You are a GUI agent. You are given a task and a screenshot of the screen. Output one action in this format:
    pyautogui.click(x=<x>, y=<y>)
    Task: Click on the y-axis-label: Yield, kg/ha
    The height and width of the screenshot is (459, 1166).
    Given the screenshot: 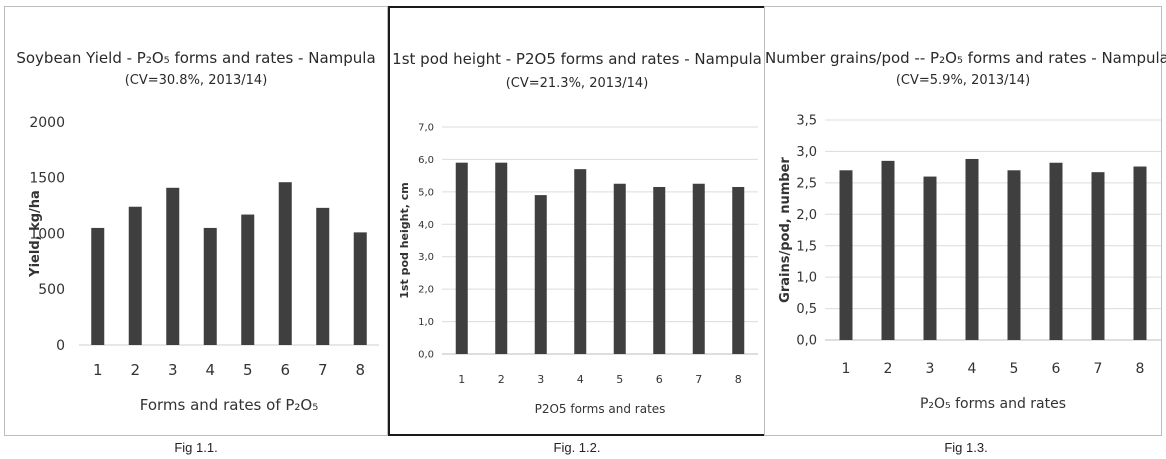 What is the action you would take?
    pyautogui.click(x=35, y=234)
    